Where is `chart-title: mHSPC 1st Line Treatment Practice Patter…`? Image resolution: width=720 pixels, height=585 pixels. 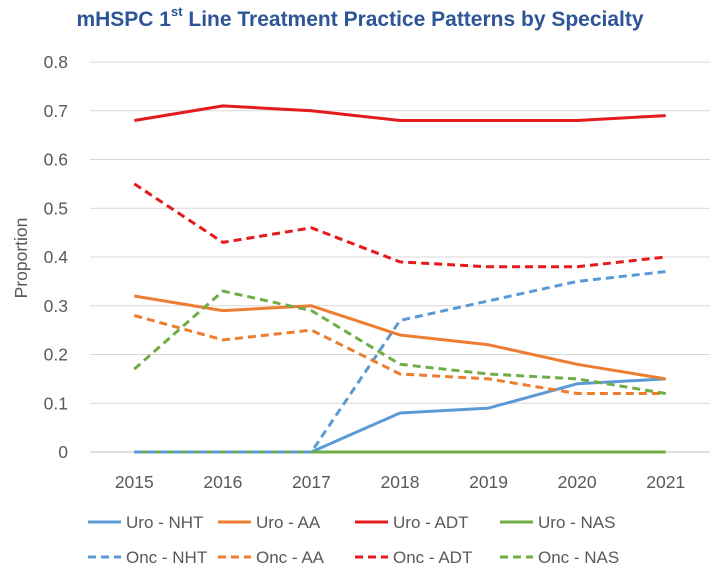 chart-title: mHSPC 1st Line Treatment Practice Patter… is located at coordinates (360, 18).